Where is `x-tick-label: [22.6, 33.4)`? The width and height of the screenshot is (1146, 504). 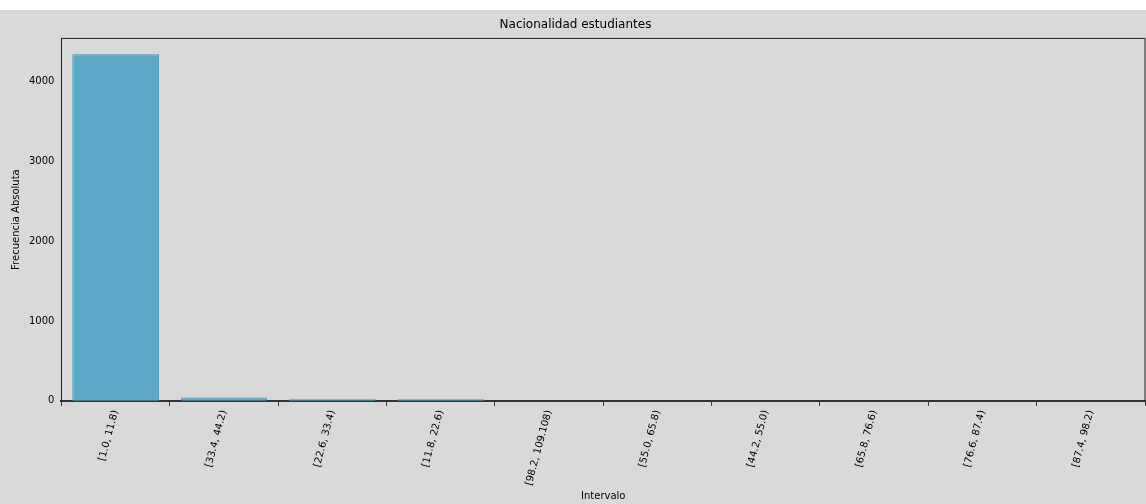
x-tick-label: [22.6, 33.4) is located at coordinates (323, 438).